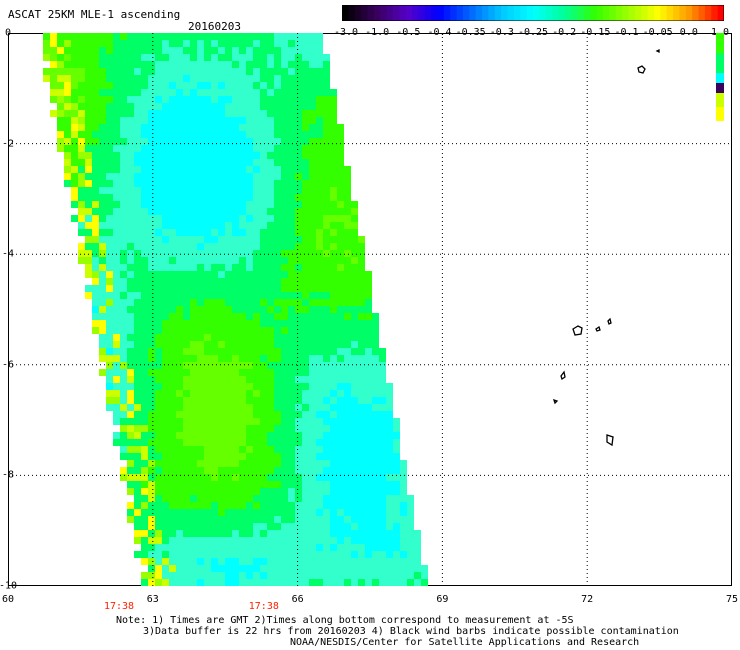  I want to click on island-outline, so click(577, 330).